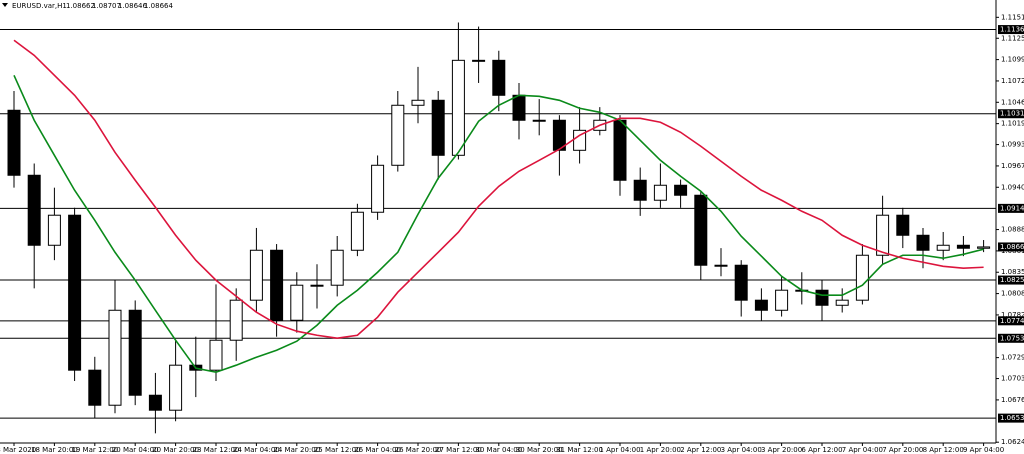 The image size is (1024, 454). I want to click on y-tick-label: 1.09935, so click(1012, 145).